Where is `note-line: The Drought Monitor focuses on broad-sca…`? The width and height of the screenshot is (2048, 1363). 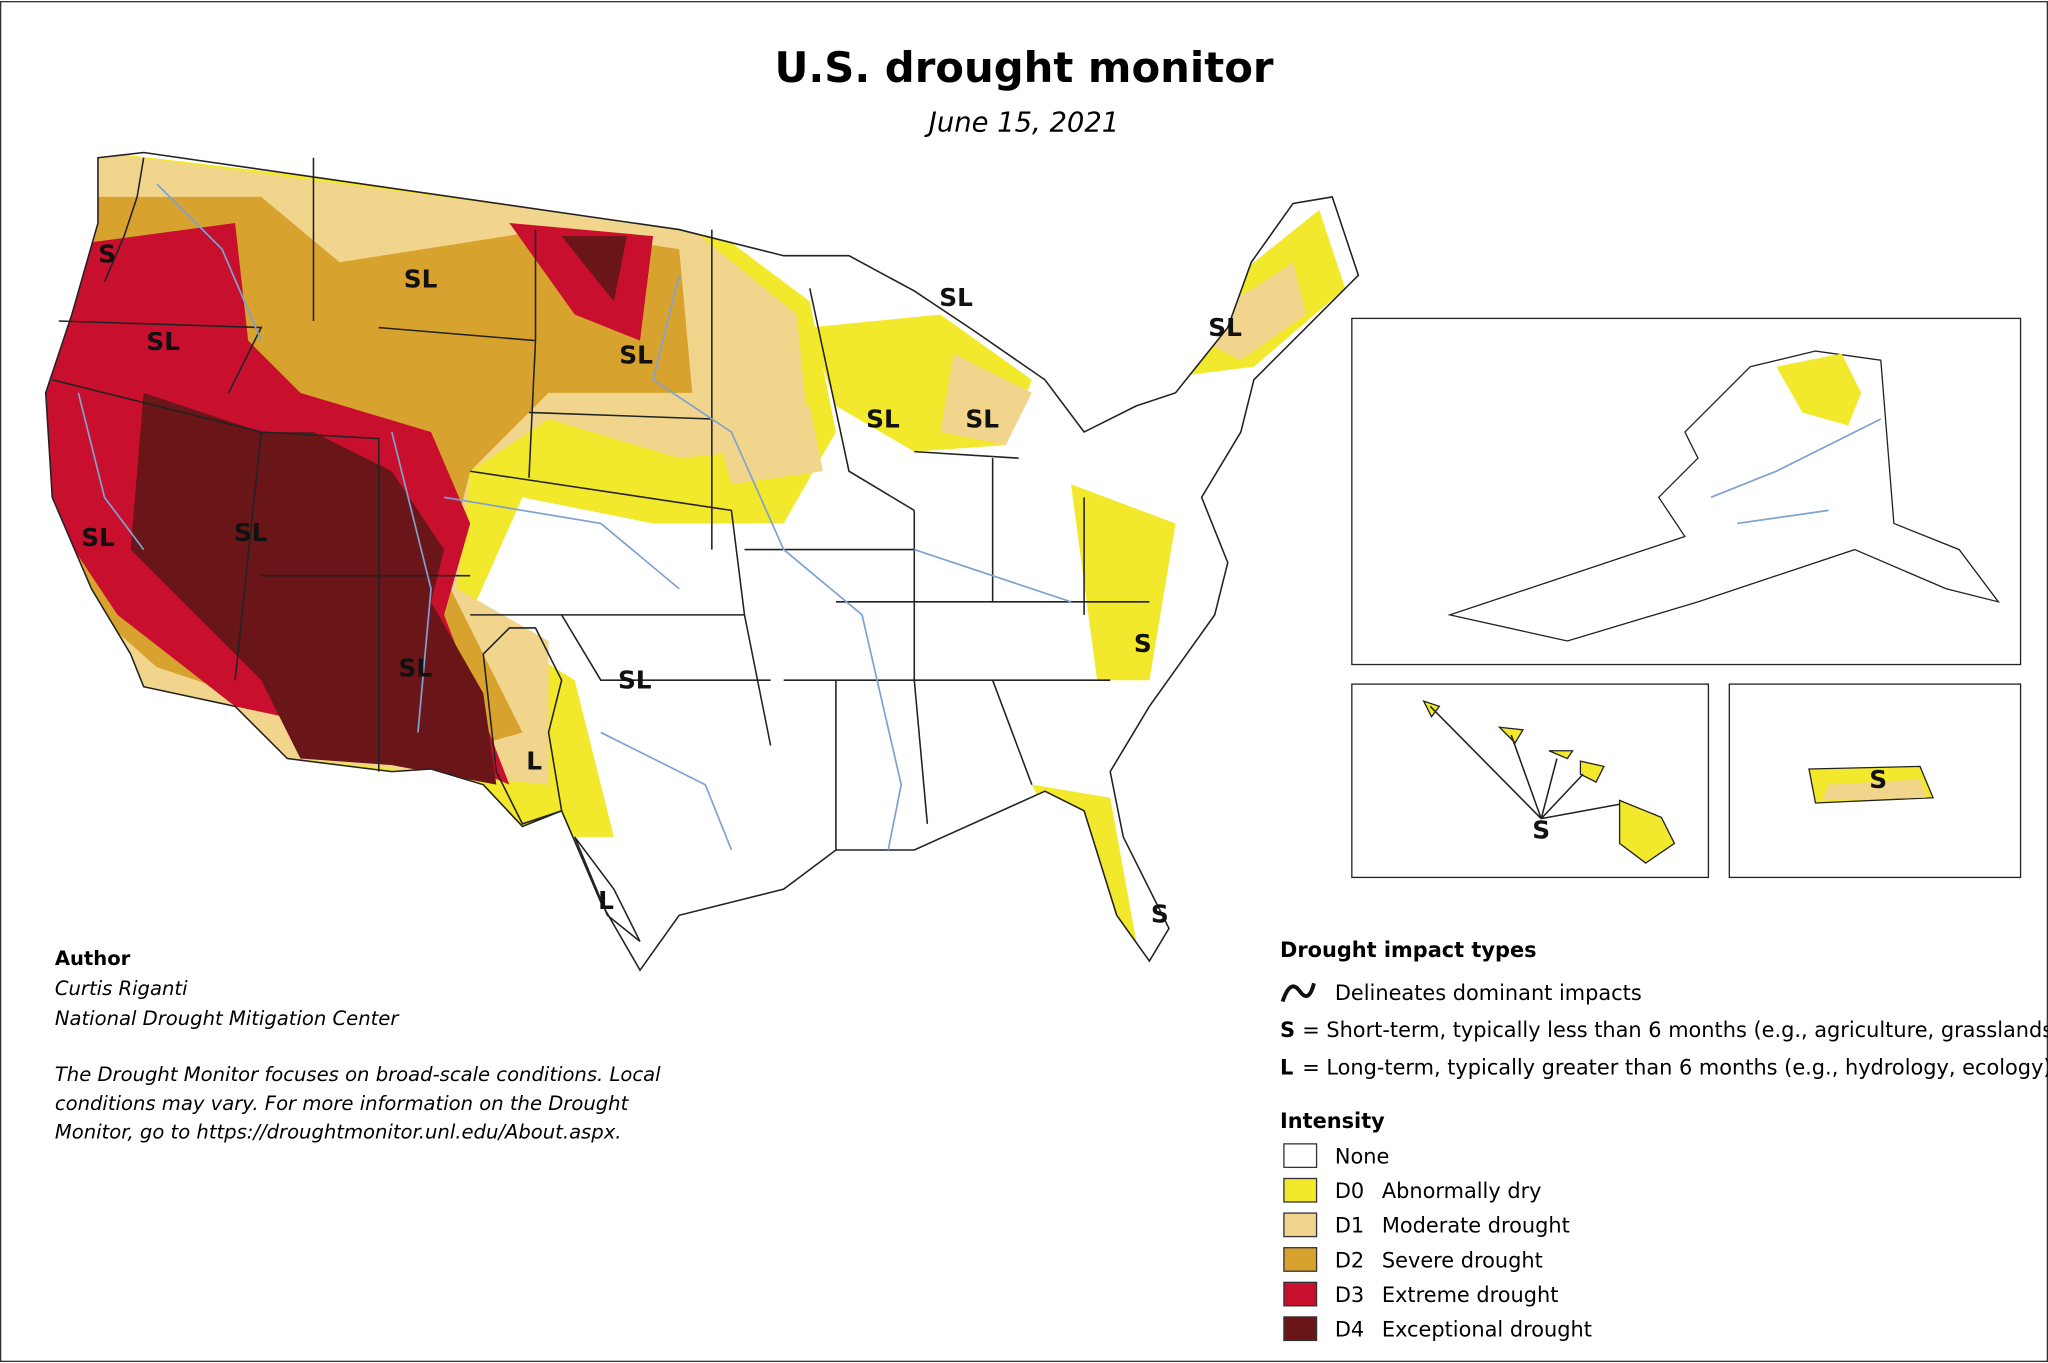
note-line: The Drought Monitor focuses on broad-sca… is located at coordinates (358, 1074).